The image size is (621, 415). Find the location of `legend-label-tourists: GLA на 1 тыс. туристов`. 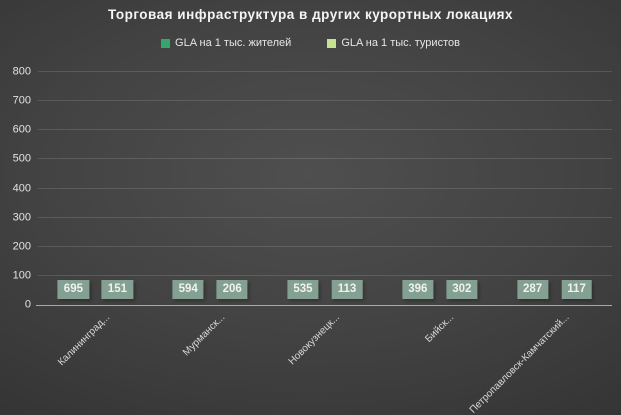

legend-label-tourists: GLA на 1 тыс. туристов is located at coordinates (400, 43).